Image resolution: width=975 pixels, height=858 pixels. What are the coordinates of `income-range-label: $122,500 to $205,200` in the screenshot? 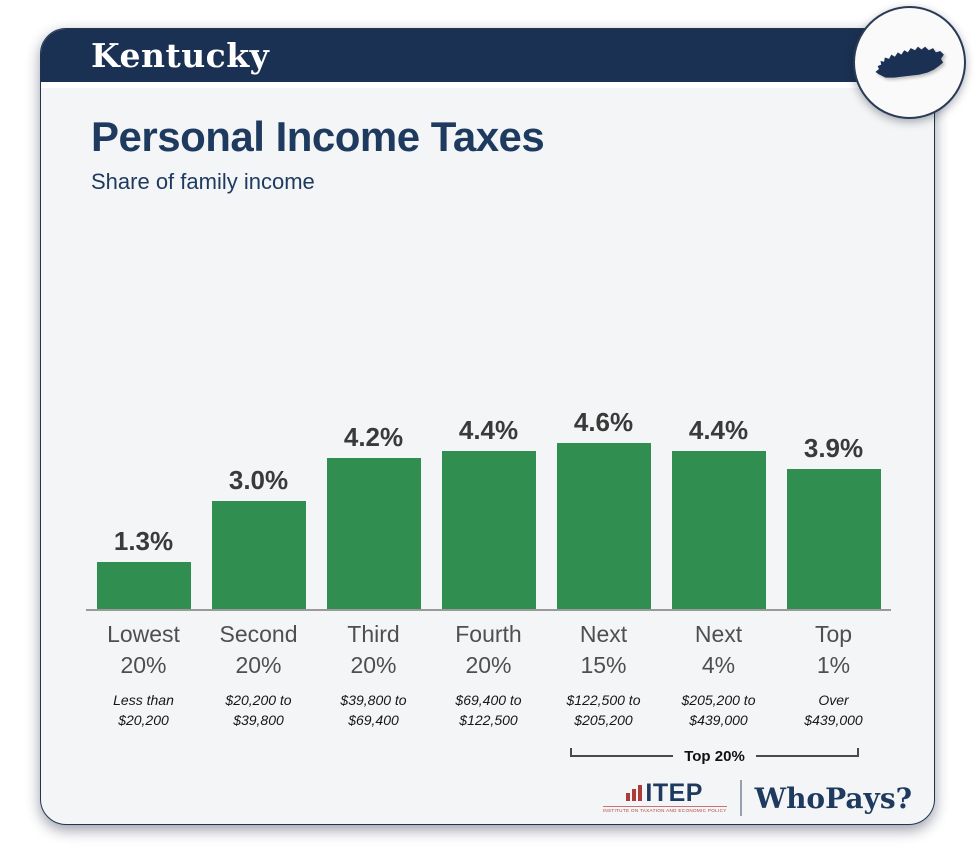 It's located at (603, 710).